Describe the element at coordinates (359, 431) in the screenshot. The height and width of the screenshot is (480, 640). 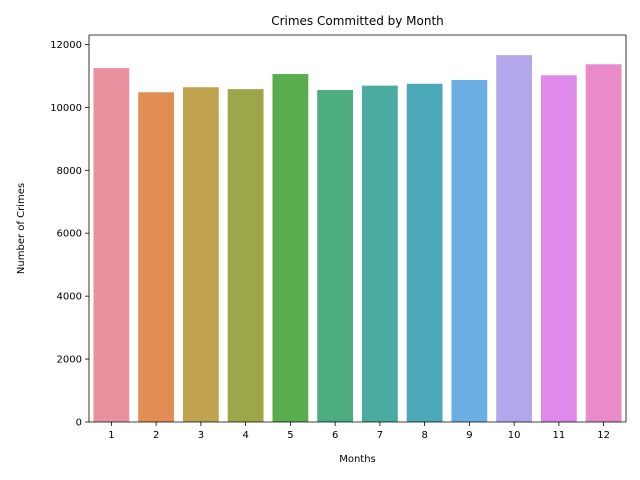
I see `x-ticks-group: 1 2 3 4 5 6 7 8 9 10 11 12` at that location.